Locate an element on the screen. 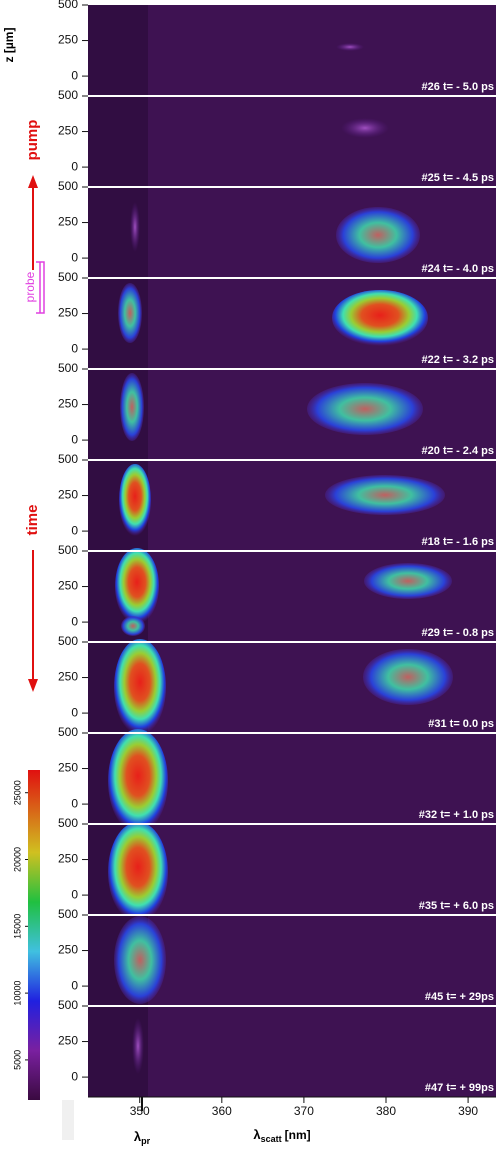 The height and width of the screenshot is (1151, 496). time-arrow-head is located at coordinates (33, 685).